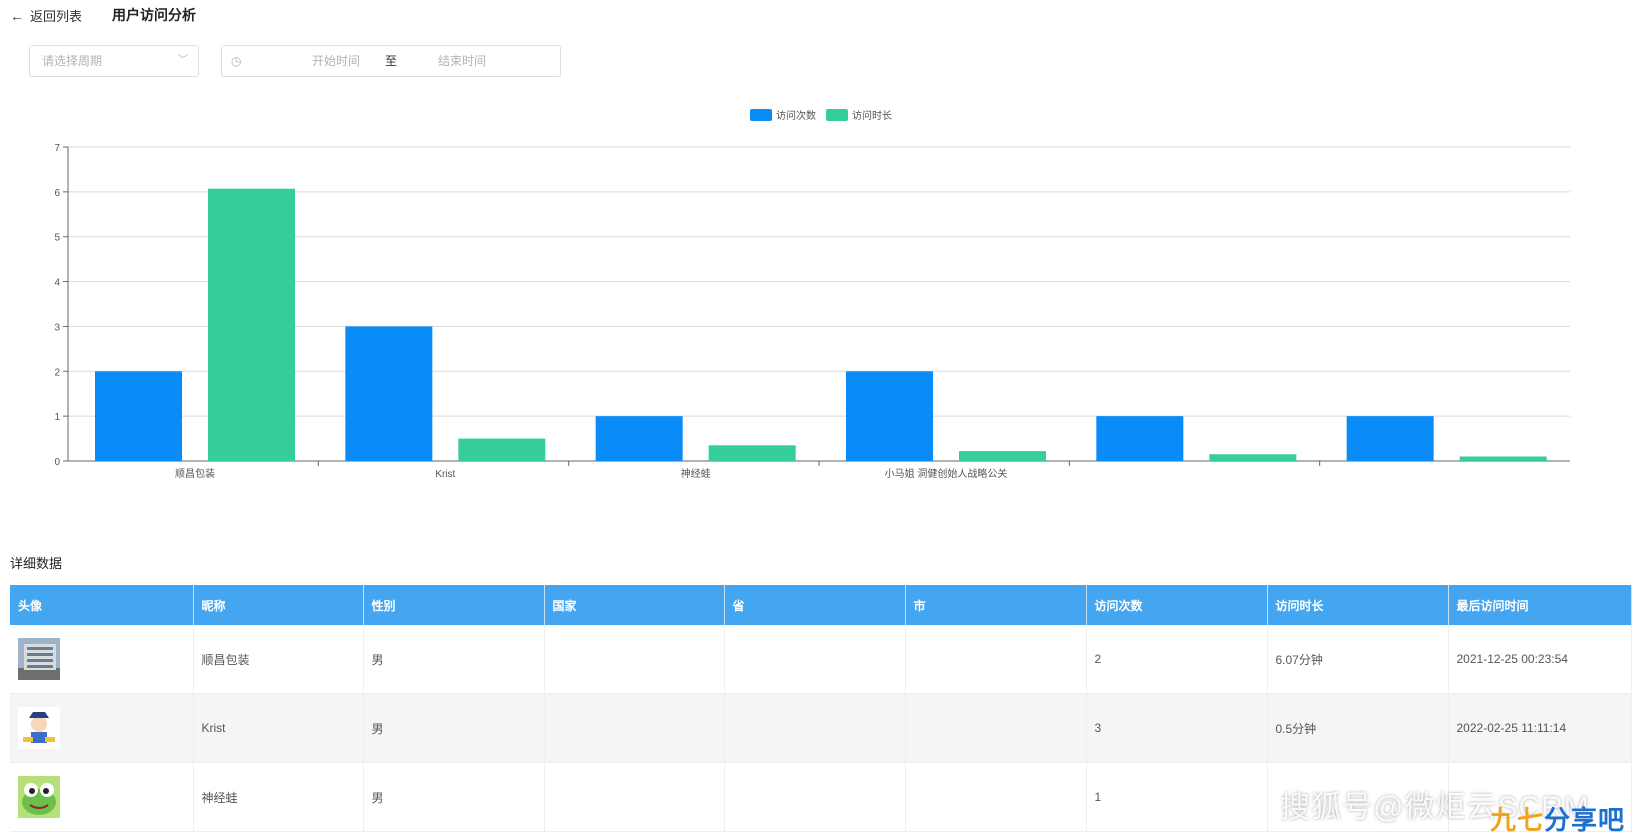  What do you see at coordinates (872, 116) in the screenshot?
I see `legend-label-duration: 访问时长` at bounding box center [872, 116].